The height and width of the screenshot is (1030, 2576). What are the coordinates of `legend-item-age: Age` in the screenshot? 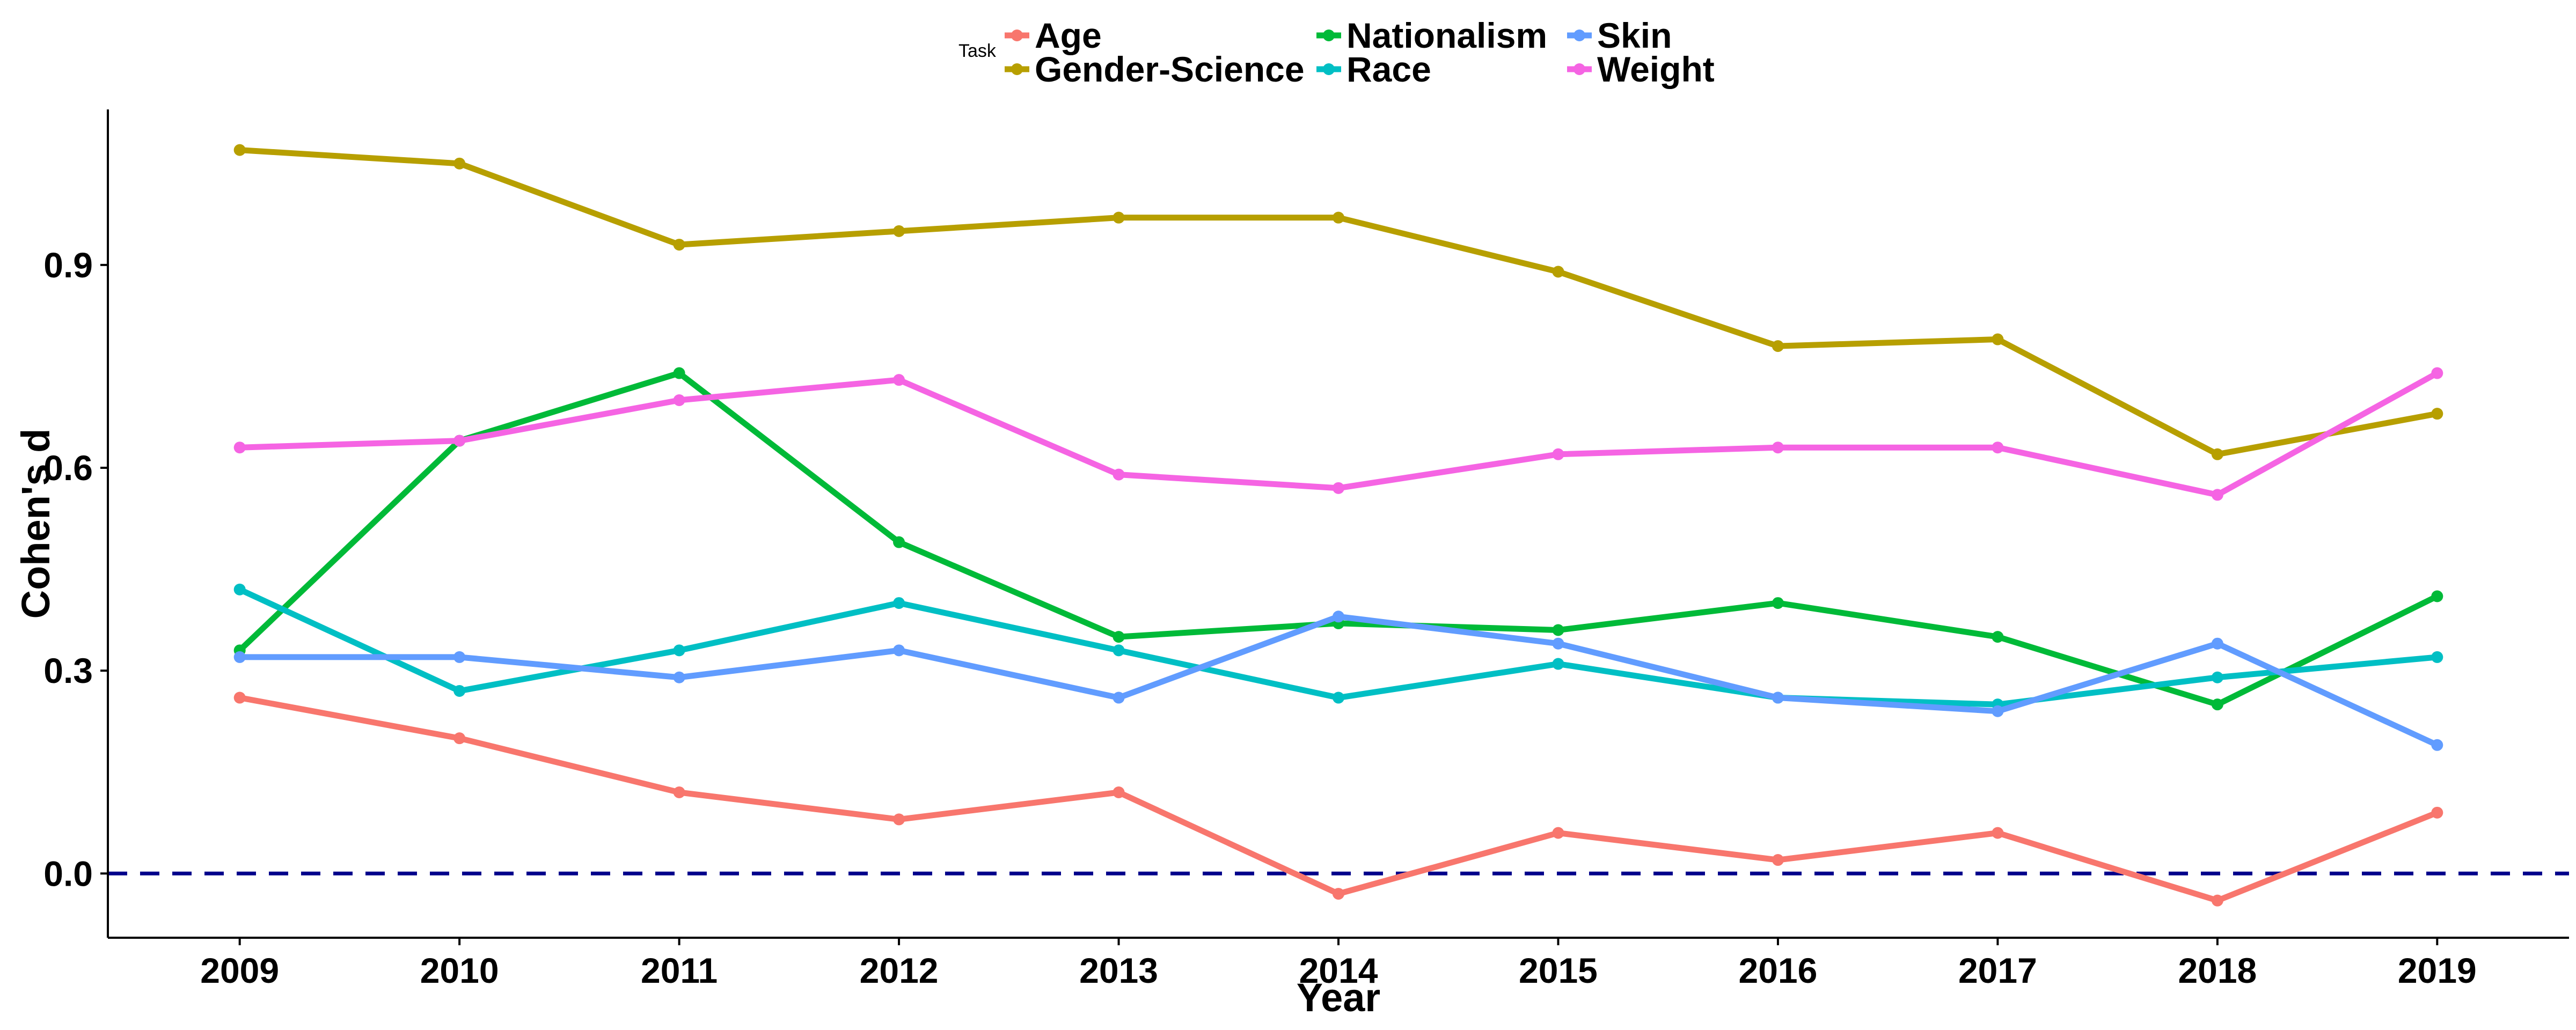 It's located at (1053, 35).